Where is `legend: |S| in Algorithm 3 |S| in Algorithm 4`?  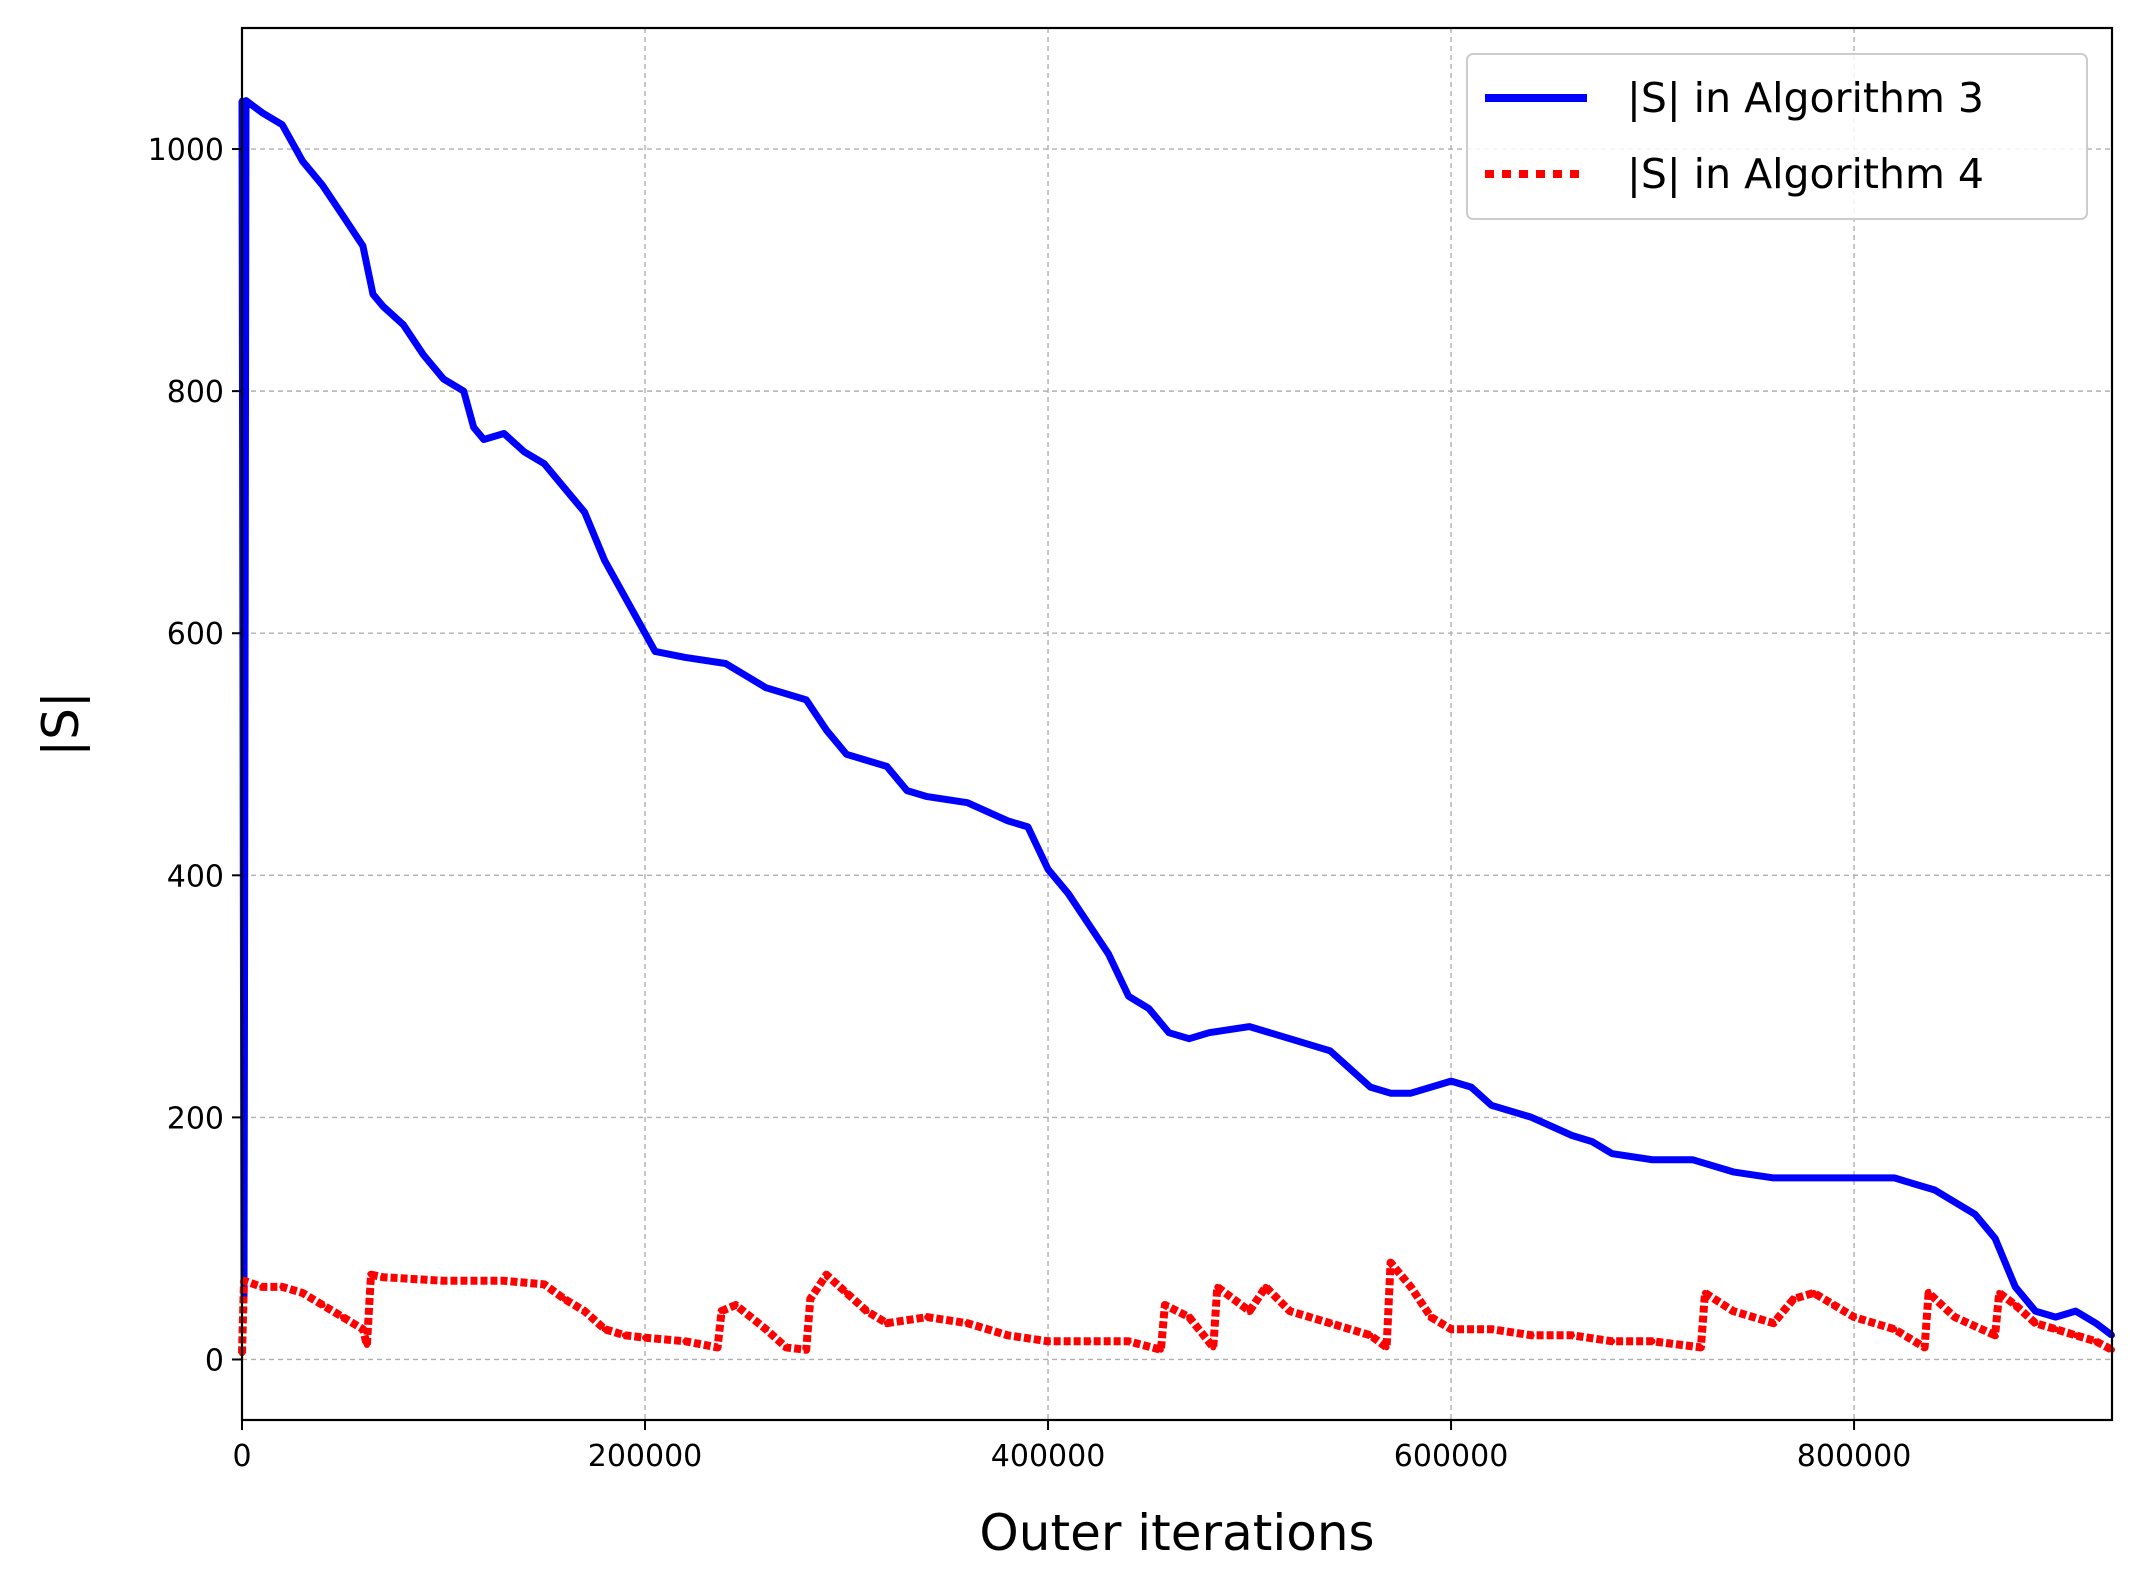 legend: |S| in Algorithm 3 |S| in Algorithm 4 is located at coordinates (1777, 136).